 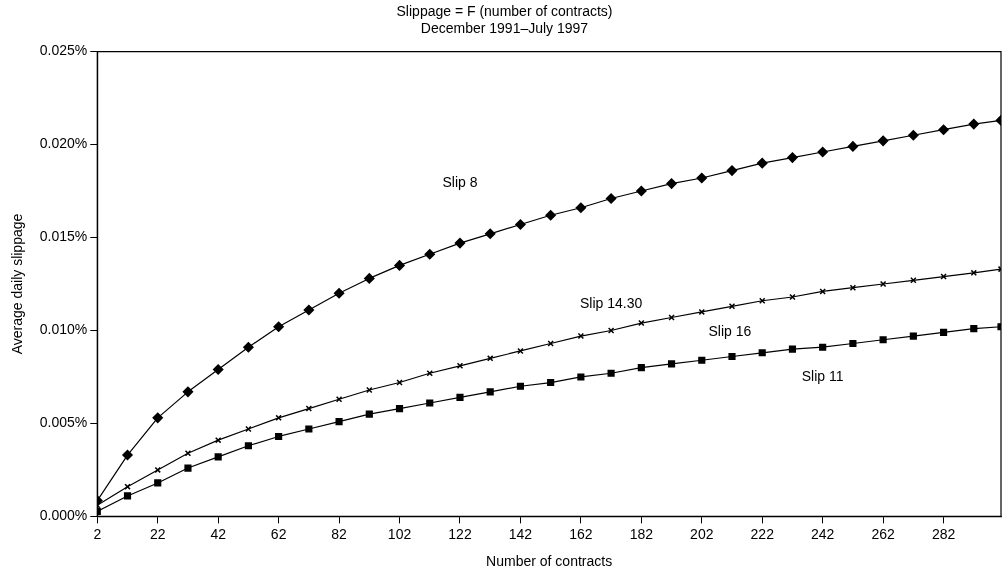 What do you see at coordinates (399, 533) in the screenshot?
I see `x-tick-label: 102` at bounding box center [399, 533].